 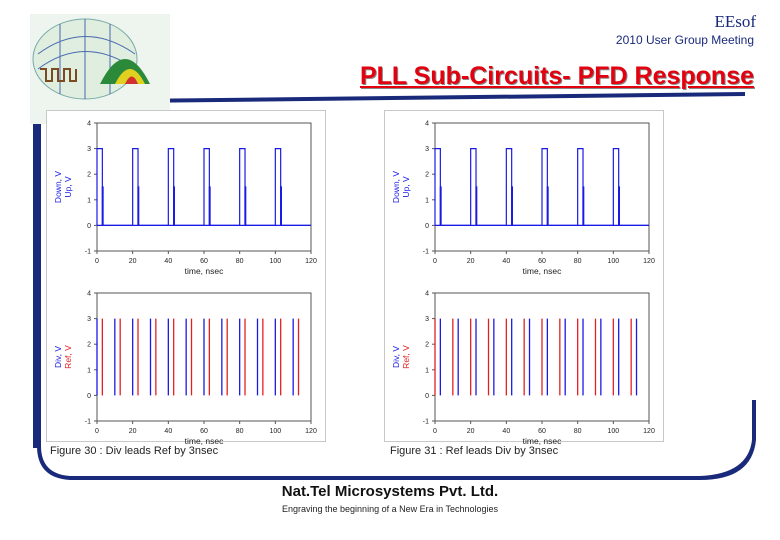 I want to click on left-frame-bar, so click(x=37, y=268).